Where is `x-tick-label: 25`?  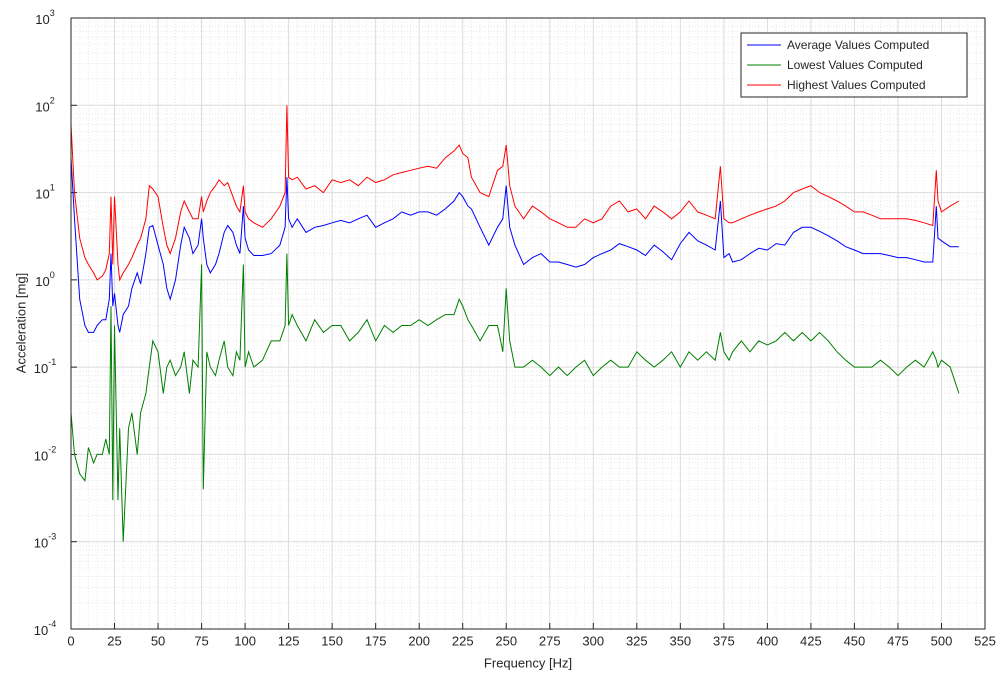 x-tick-label: 25 is located at coordinates (114, 640).